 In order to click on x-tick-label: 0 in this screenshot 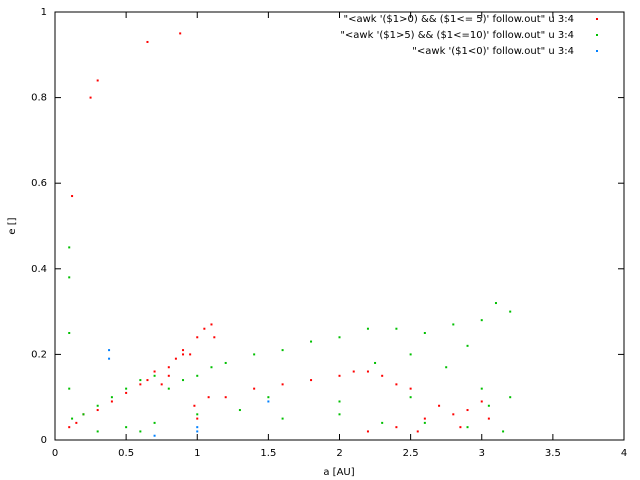, I will do `click(55, 453)`.